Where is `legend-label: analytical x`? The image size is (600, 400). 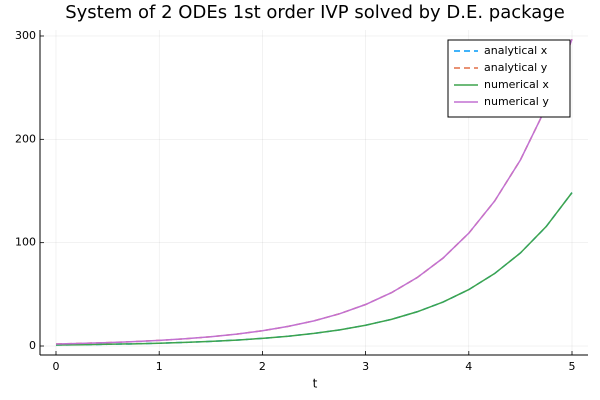
legend-label: analytical x is located at coordinates (516, 50).